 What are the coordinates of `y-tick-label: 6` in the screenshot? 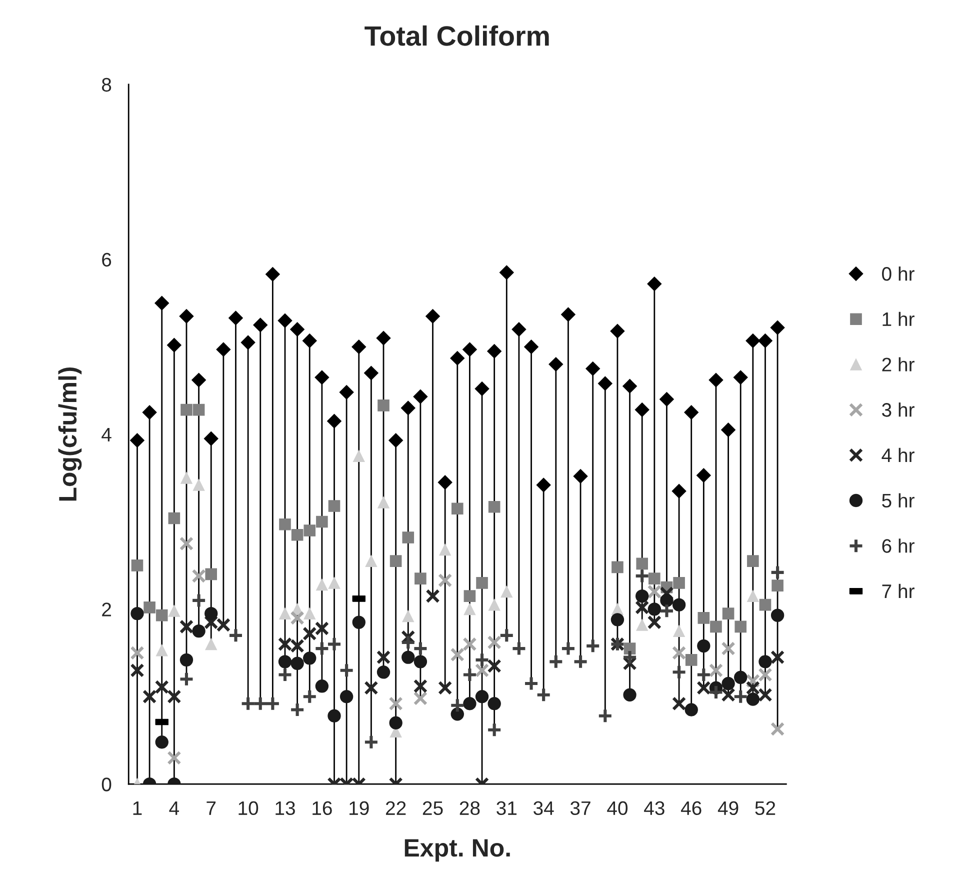 It's located at (107, 259).